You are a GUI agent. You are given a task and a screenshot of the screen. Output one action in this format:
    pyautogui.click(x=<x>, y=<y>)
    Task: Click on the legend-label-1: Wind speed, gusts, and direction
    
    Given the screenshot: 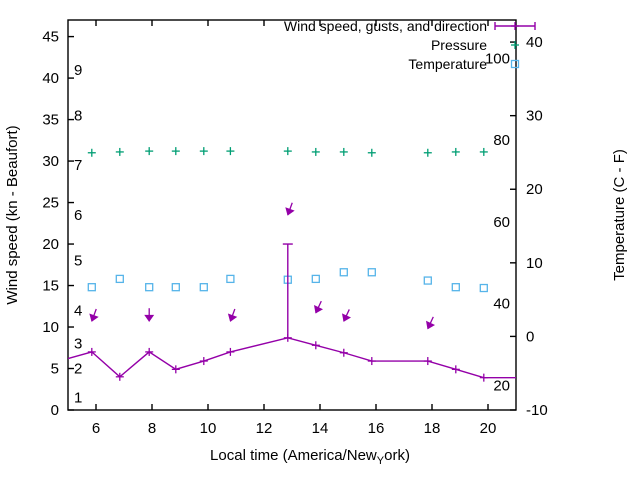 What is the action you would take?
    pyautogui.click(x=385, y=26)
    